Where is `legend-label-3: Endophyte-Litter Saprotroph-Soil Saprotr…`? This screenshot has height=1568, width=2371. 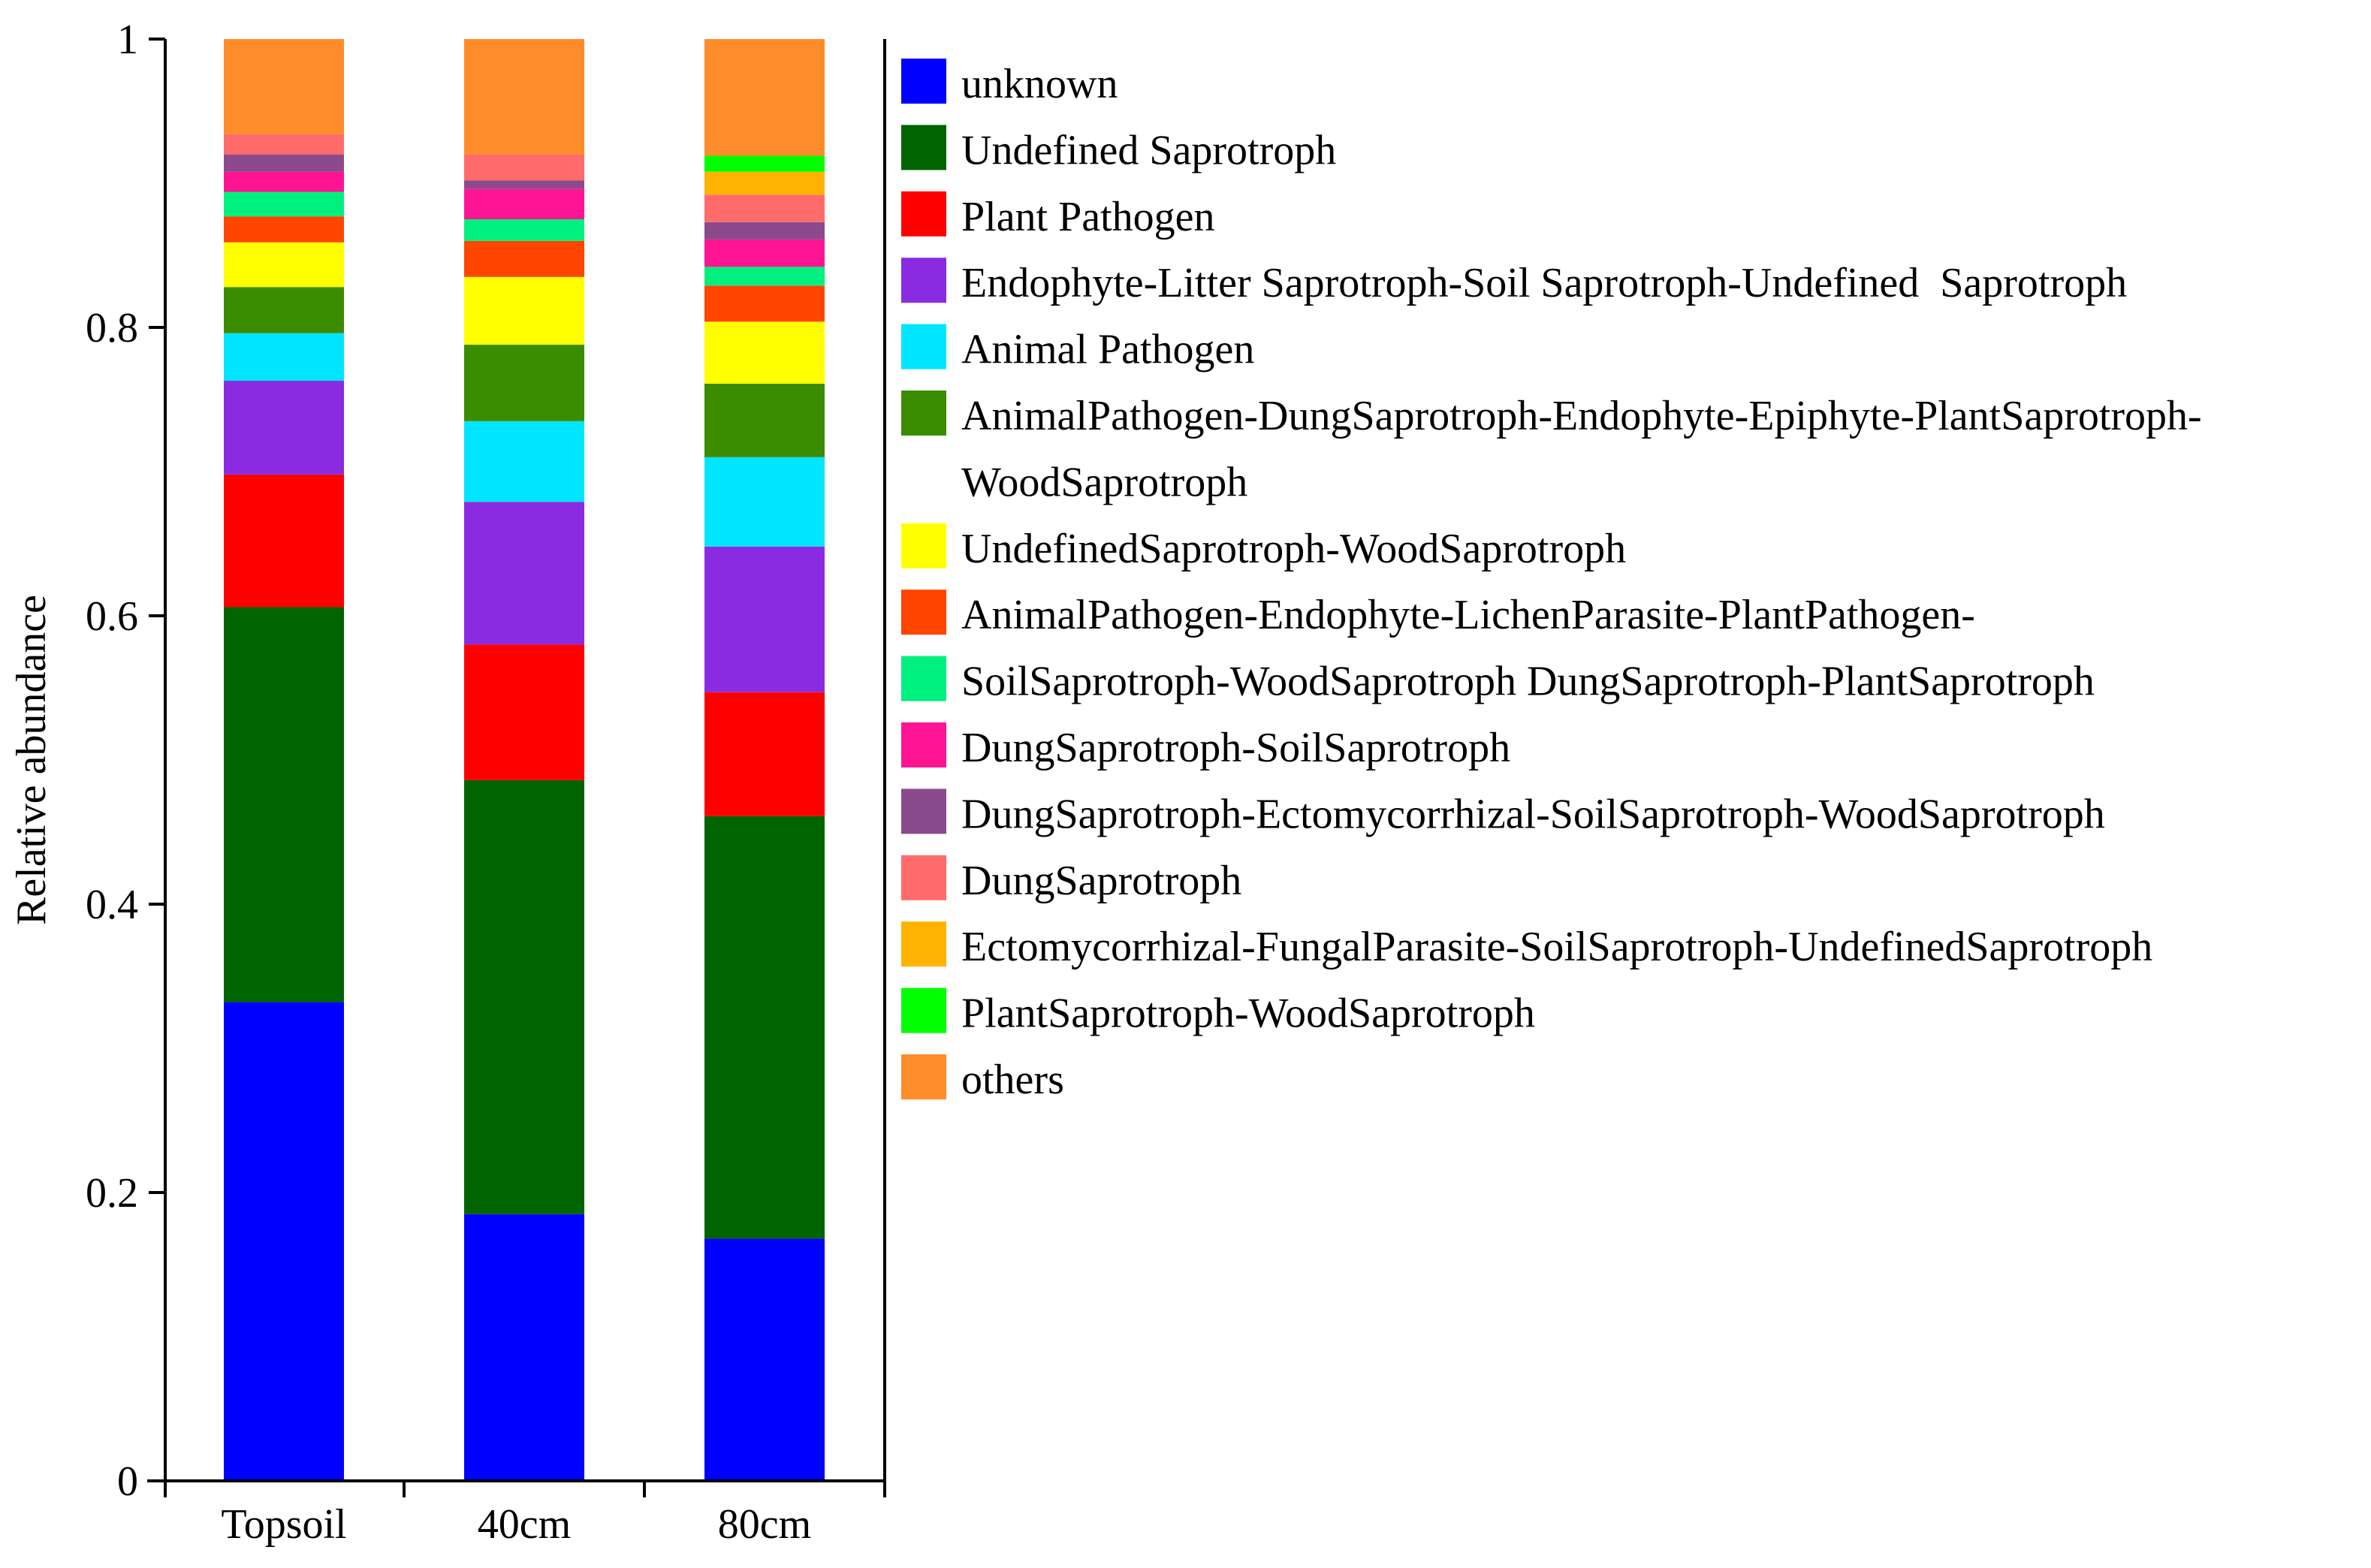
legend-label-3: Endophyte-Litter Saprotroph-Soil Saprotr… is located at coordinates (1544, 283).